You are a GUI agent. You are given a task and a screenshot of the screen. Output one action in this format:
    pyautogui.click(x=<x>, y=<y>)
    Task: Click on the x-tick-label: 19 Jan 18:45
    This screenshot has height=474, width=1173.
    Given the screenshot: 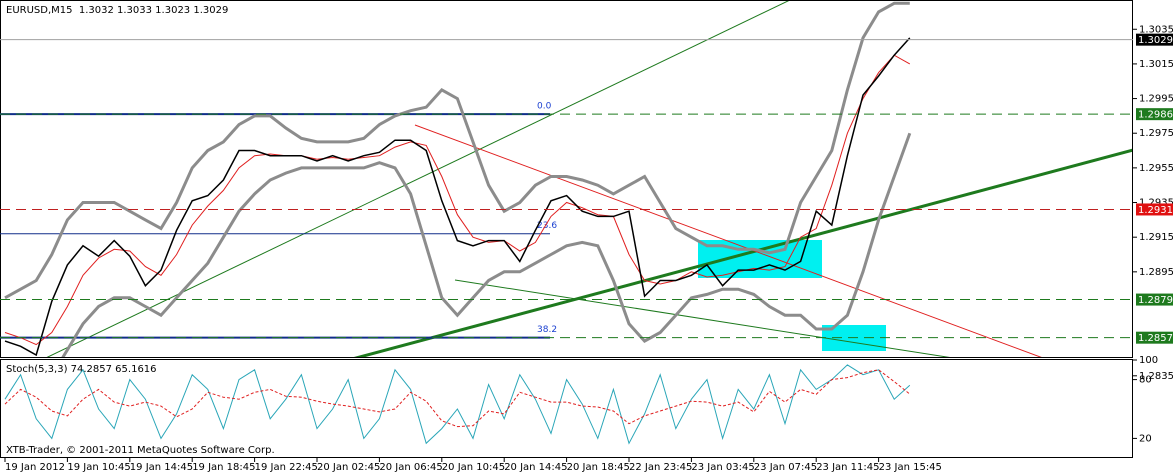 What is the action you would take?
    pyautogui.click(x=223, y=467)
    